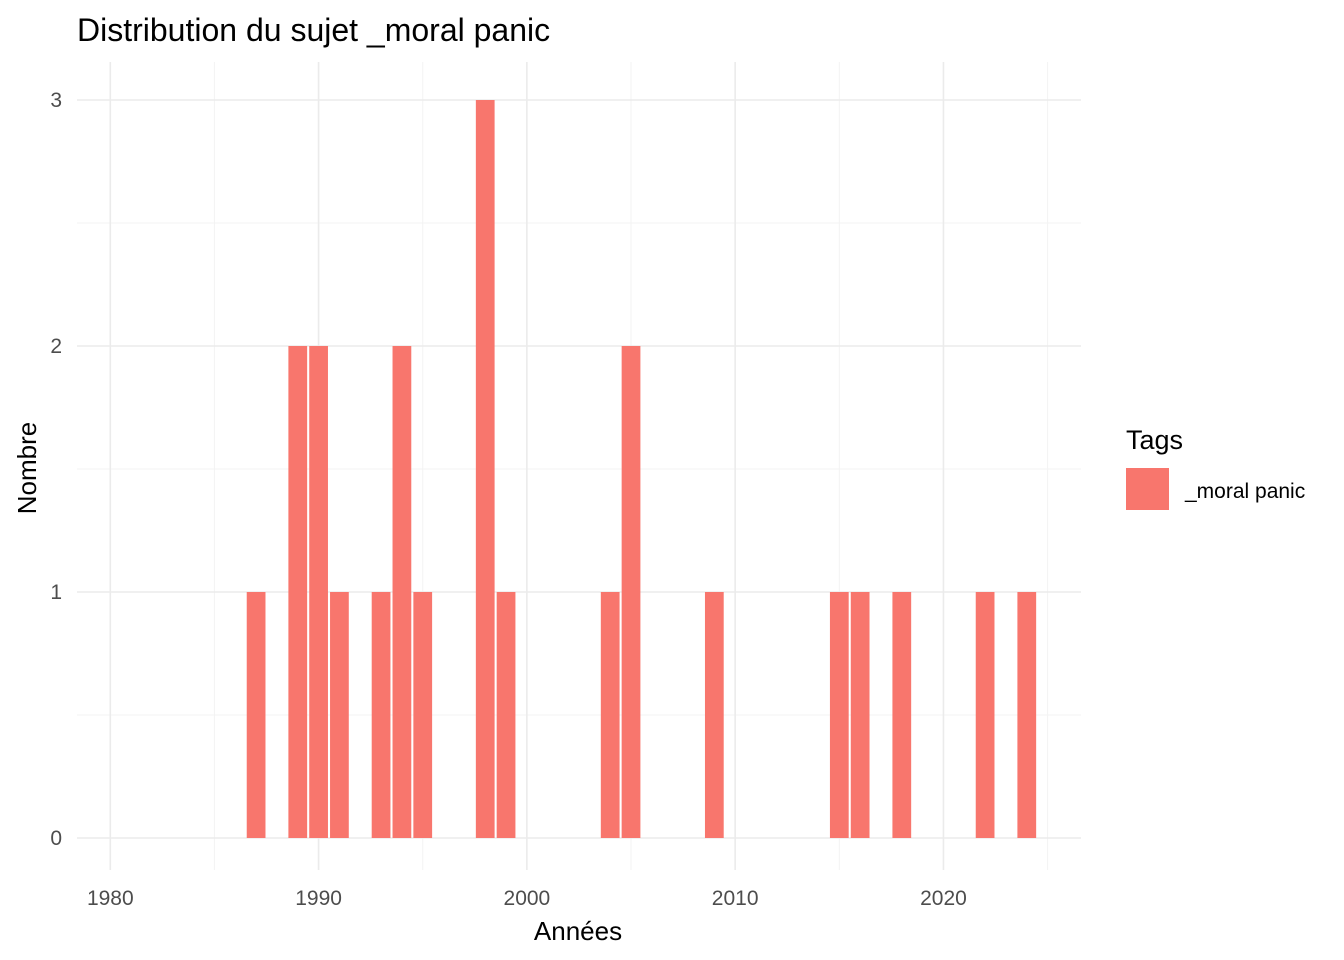  I want to click on bar-2024, so click(1027, 715).